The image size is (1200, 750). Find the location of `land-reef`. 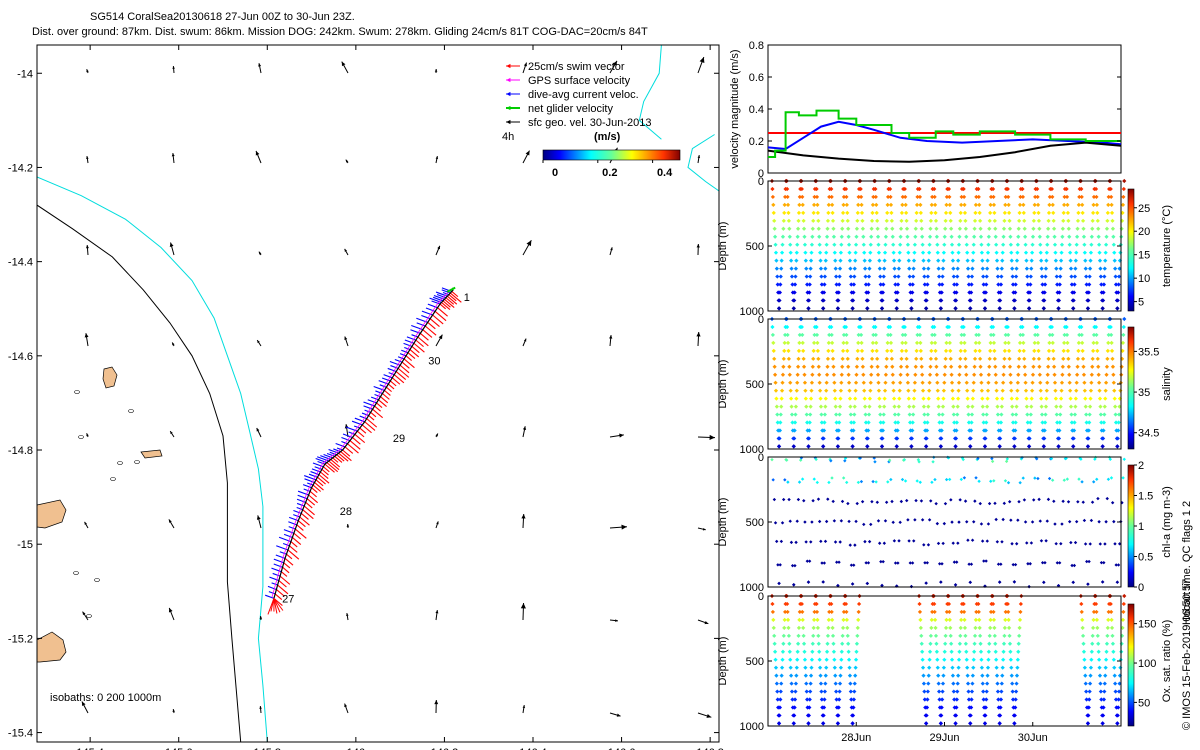

land-reef is located at coordinates (151, 454).